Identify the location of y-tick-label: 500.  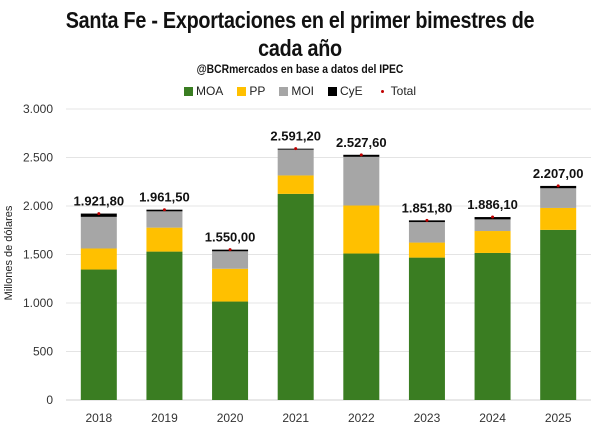
(43, 352).